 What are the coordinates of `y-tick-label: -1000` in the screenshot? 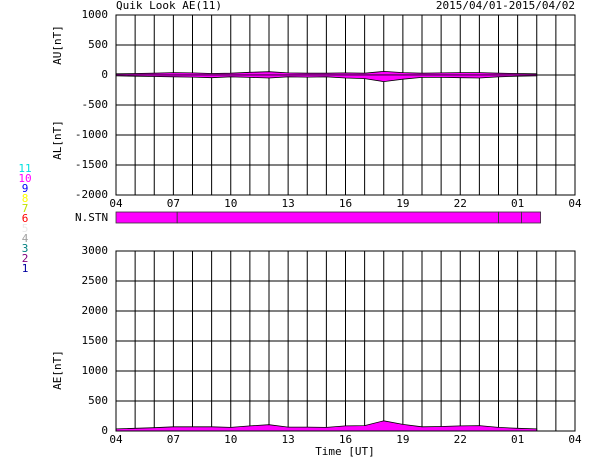 It's located at (91, 134).